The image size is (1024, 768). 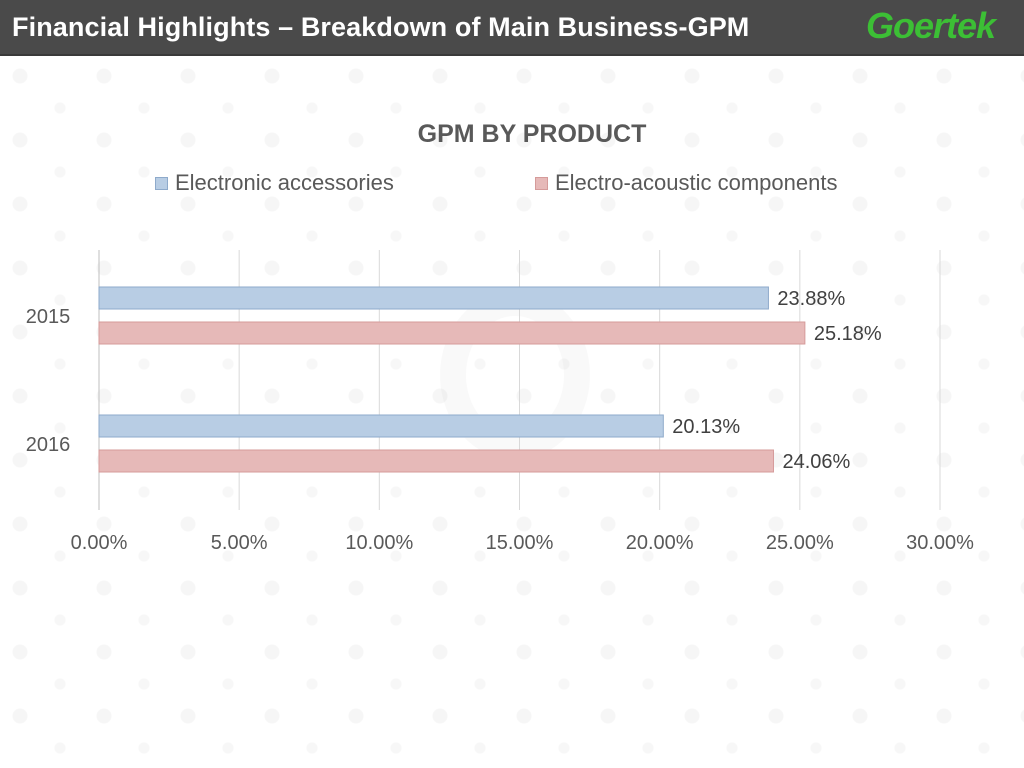 I want to click on chart-title: GPM BY PRODUCT, so click(x=532, y=134).